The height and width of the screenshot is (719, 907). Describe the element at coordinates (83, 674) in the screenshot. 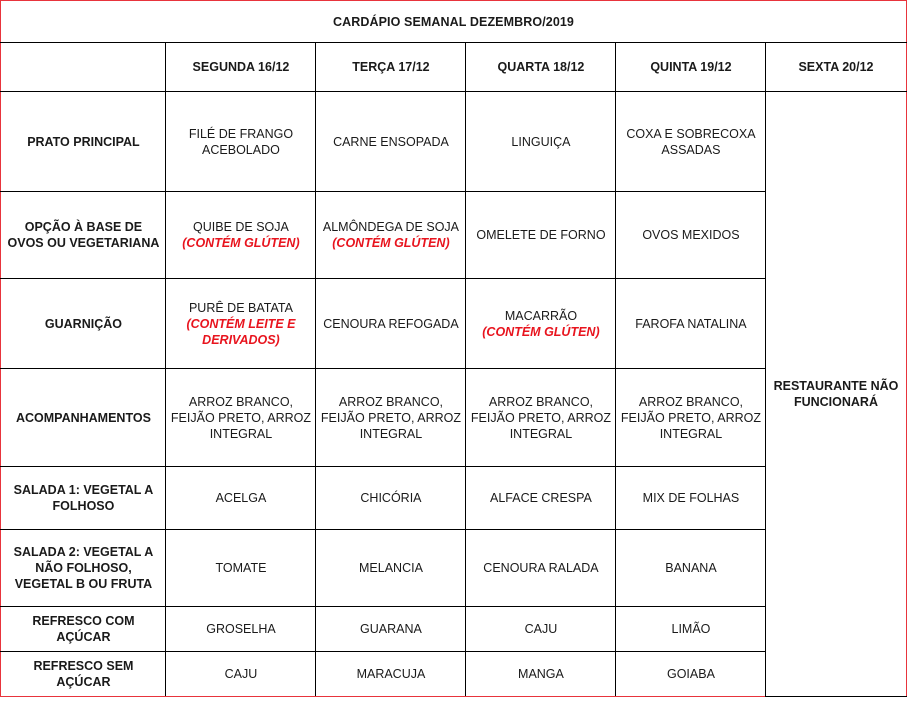

I see `row-label-refresco-sem-acucar: REFRESCO SEM AÇÚCAR` at that location.